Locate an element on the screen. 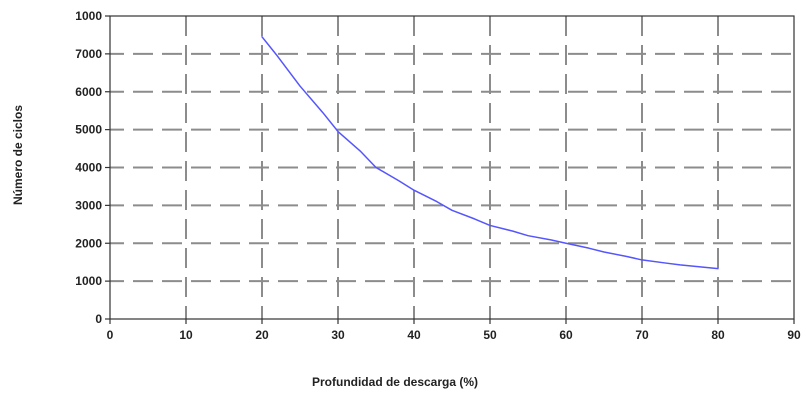 The image size is (806, 394). y-axis-title: Número de ciclos is located at coordinates (18, 155).